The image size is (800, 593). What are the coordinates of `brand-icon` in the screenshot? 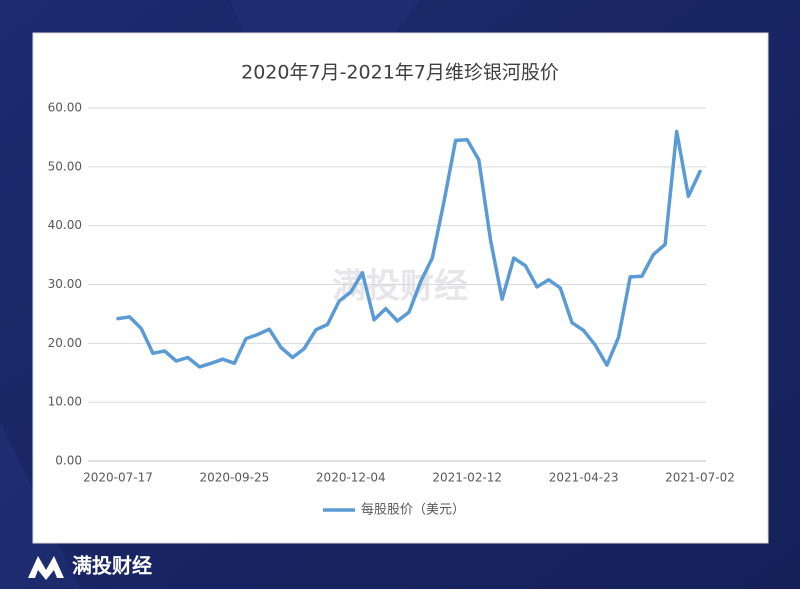 It's located at (46, 568).